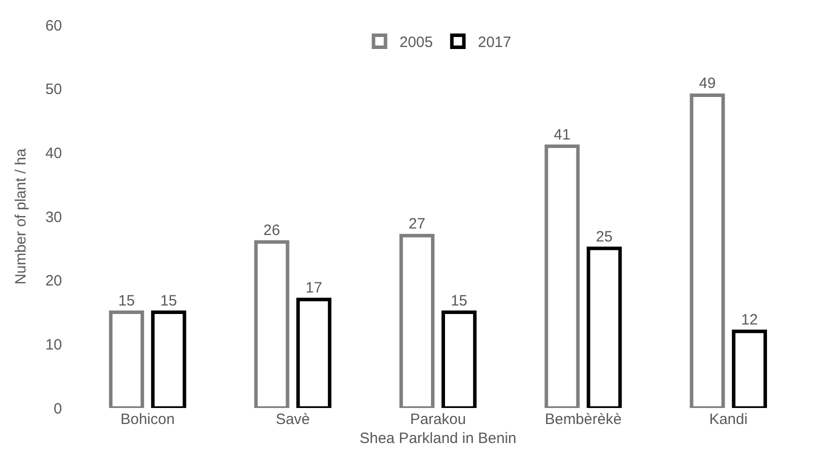 This screenshot has height=468, width=826. I want to click on legend-label: 2005, so click(416, 43).